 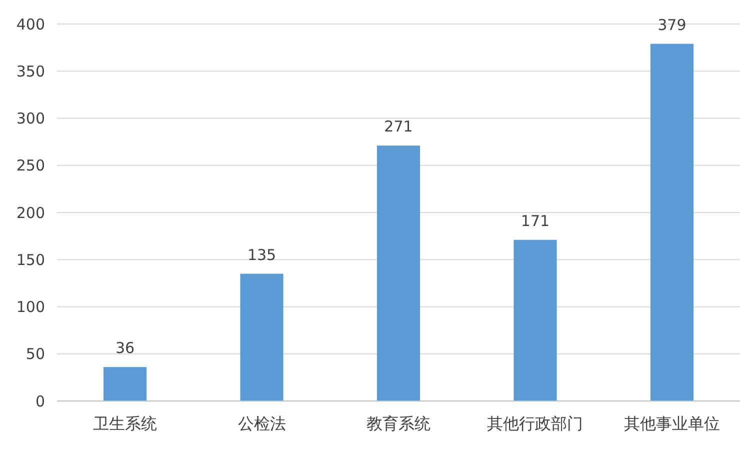 I want to click on y-tick-label: 50, so click(x=35, y=354).